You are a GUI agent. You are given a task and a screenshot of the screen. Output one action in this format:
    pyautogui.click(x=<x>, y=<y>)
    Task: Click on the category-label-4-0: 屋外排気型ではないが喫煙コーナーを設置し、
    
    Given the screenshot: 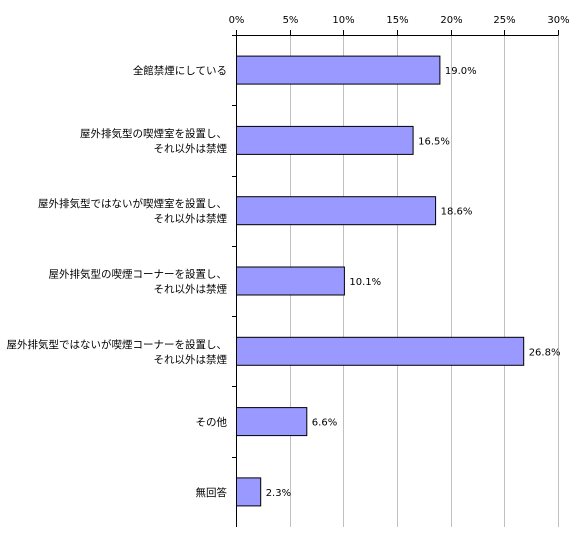 What is the action you would take?
    pyautogui.click(x=117, y=344)
    